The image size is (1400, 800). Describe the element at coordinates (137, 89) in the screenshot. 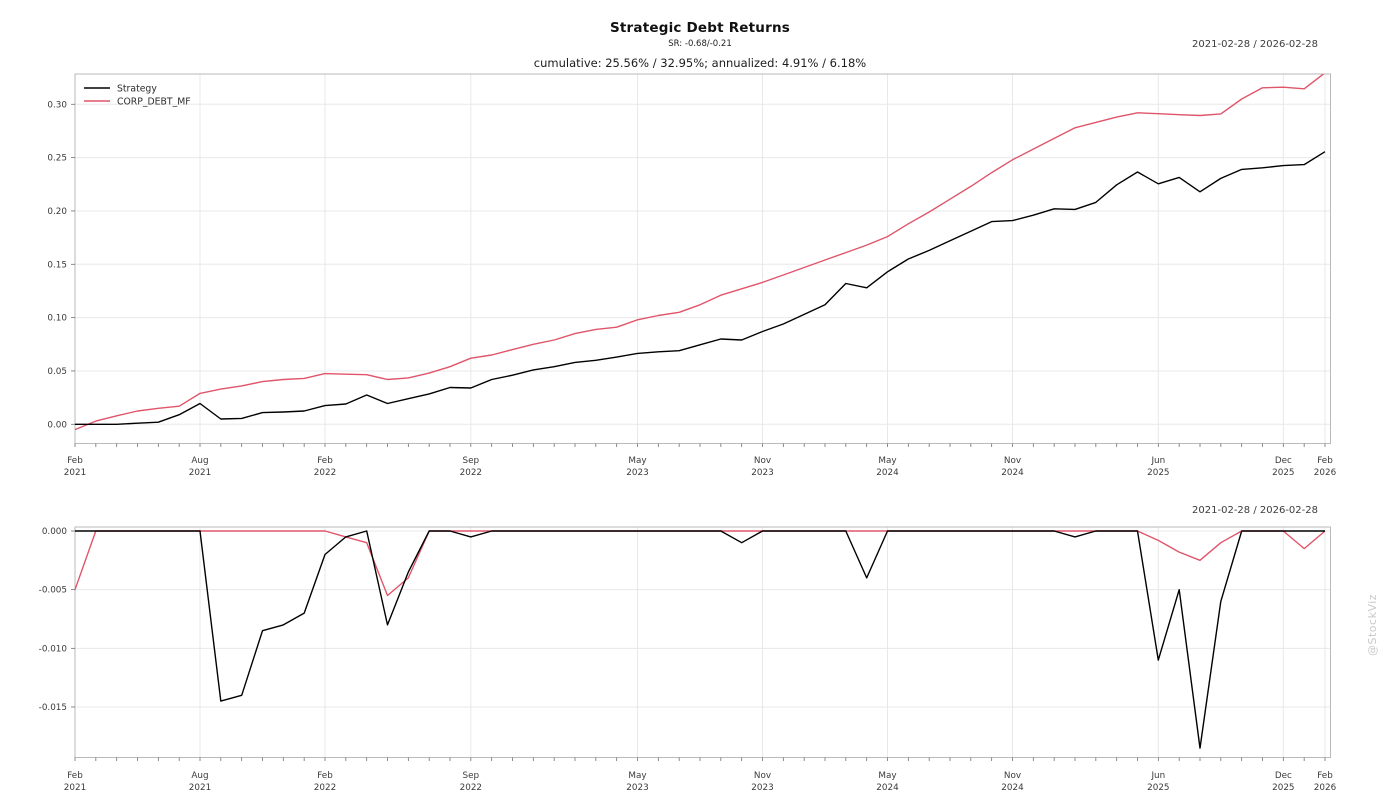

I see `legend-label: Strategy` at that location.